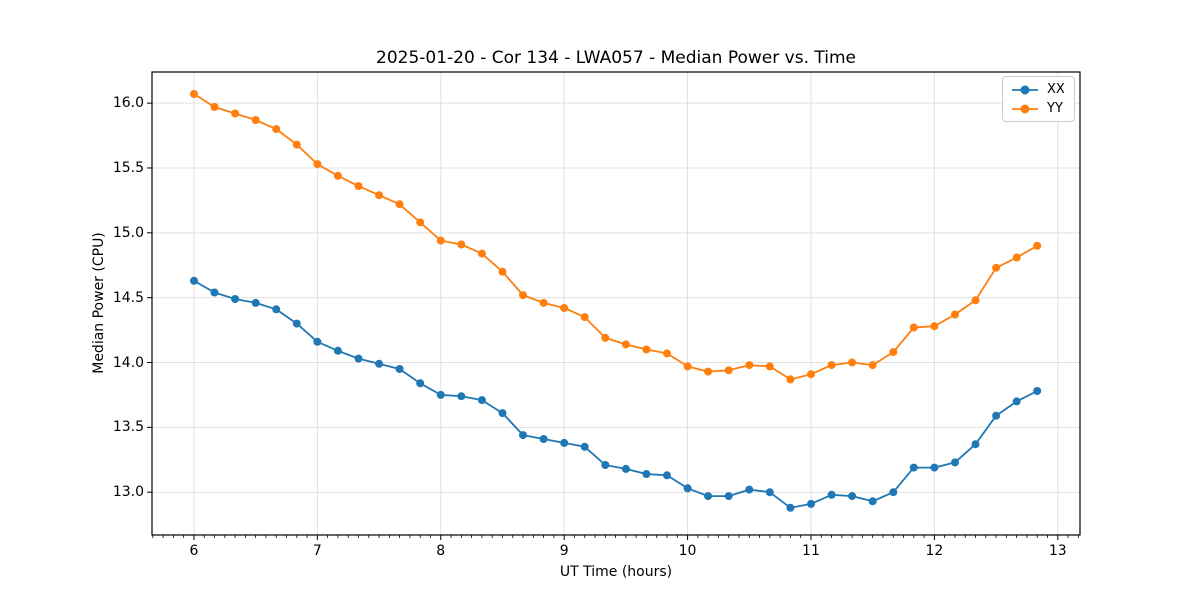 This screenshot has height=600, width=1200. What do you see at coordinates (687, 551) in the screenshot?
I see `x-tick-label: 10` at bounding box center [687, 551].